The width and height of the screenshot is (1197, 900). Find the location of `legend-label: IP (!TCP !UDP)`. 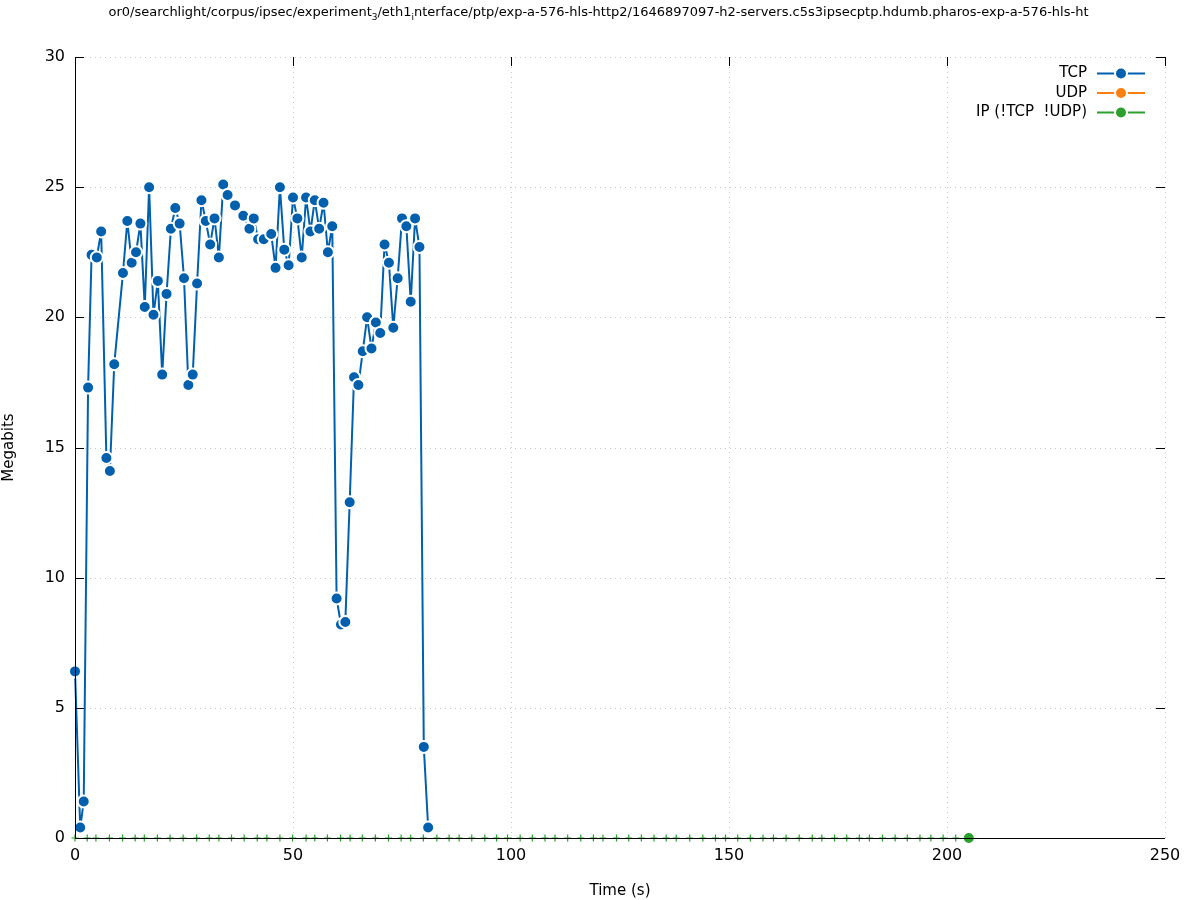

legend-label: IP (!TCP !UDP) is located at coordinates (1031, 110).